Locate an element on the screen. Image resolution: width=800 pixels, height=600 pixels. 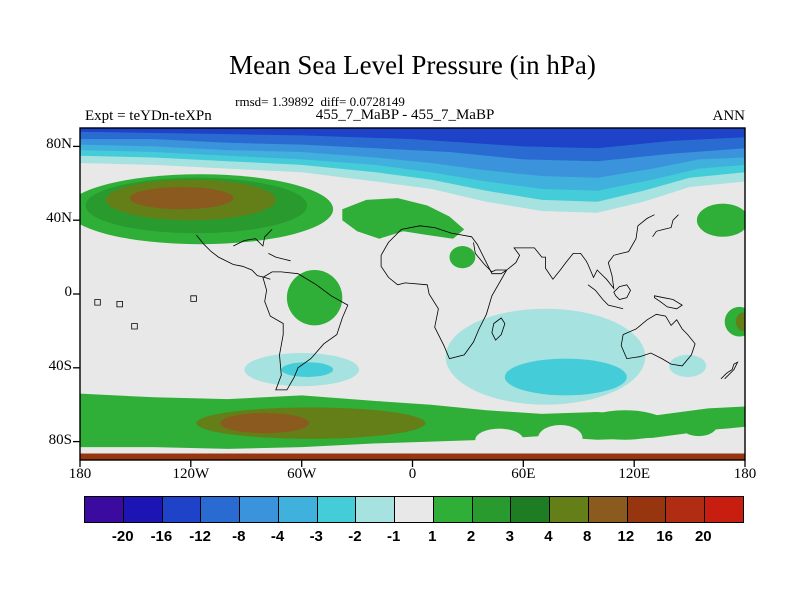
coastline-central-america is located at coordinates (233, 257).